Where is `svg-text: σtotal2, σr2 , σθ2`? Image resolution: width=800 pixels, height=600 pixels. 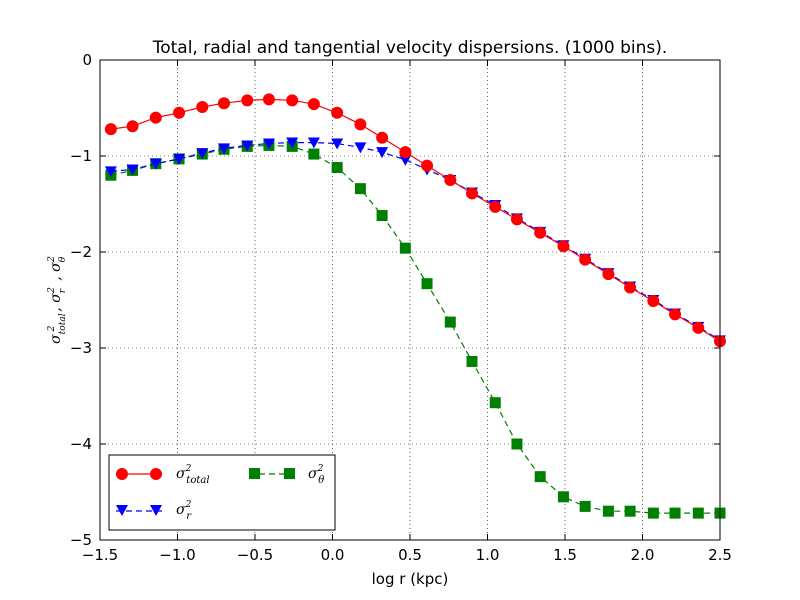
svg-text: σtotal2, σr2 , σθ2 is located at coordinates (57, 300).